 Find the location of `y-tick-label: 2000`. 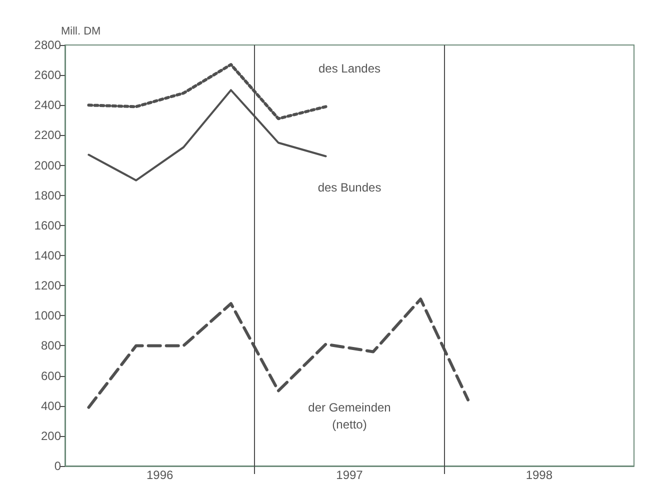

y-tick-label: 2000 is located at coordinates (48, 165).